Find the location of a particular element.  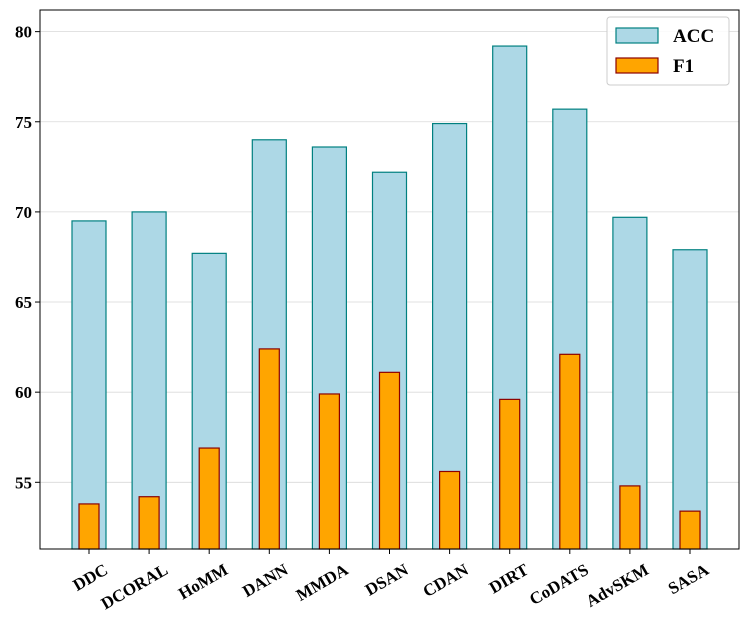

x-tick-label: AdvSKM is located at coordinates (617, 585).